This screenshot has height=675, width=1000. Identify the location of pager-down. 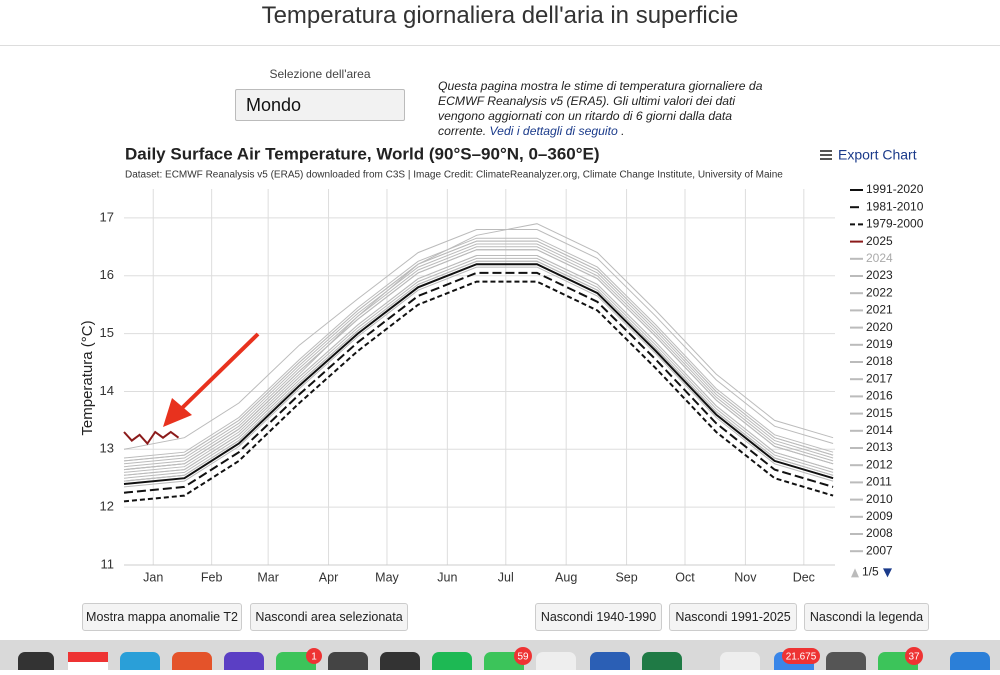
(887, 573).